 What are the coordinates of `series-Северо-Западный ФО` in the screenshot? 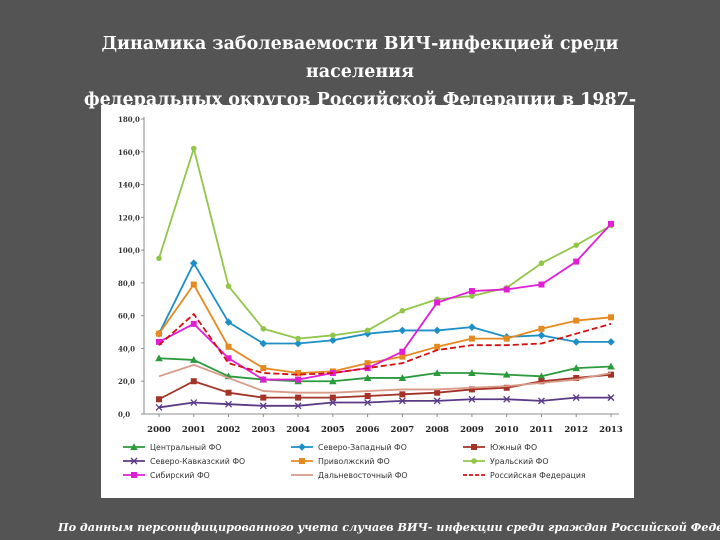 It's located at (385, 303).